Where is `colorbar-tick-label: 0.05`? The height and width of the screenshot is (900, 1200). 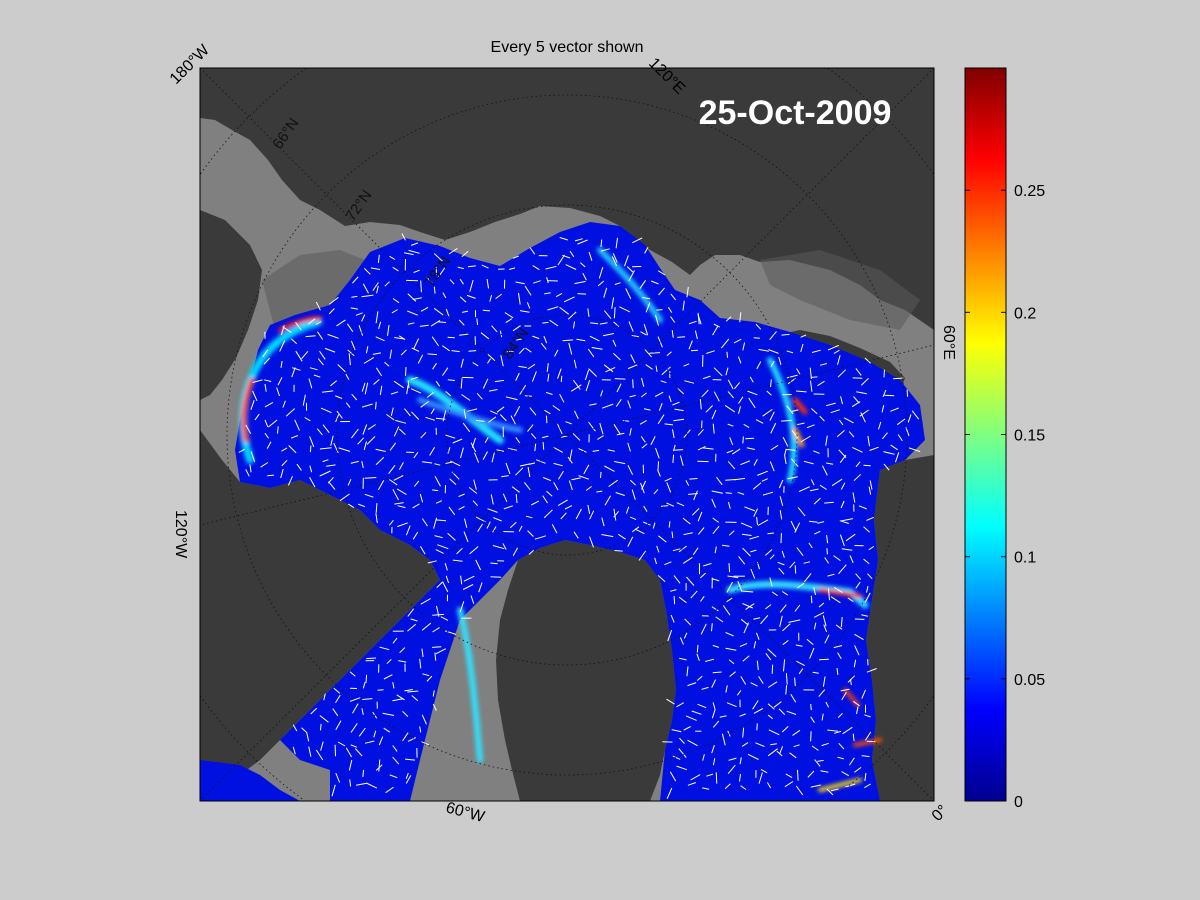
colorbar-tick-label: 0.05 is located at coordinates (1029, 680).